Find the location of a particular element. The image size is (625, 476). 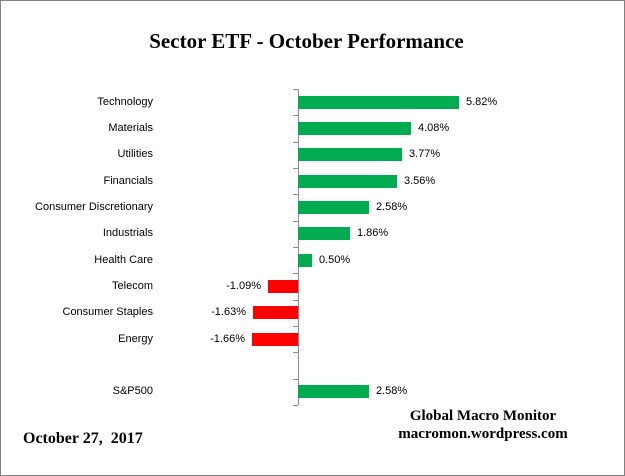

value-label: 3.77% is located at coordinates (425, 154).